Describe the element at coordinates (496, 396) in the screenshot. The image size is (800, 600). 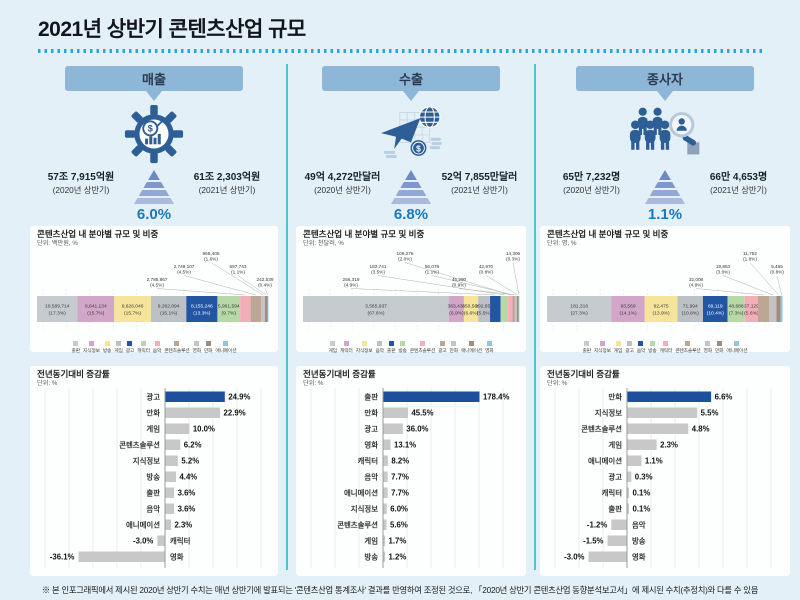
I see `svg-text: 178.4%` at that location.